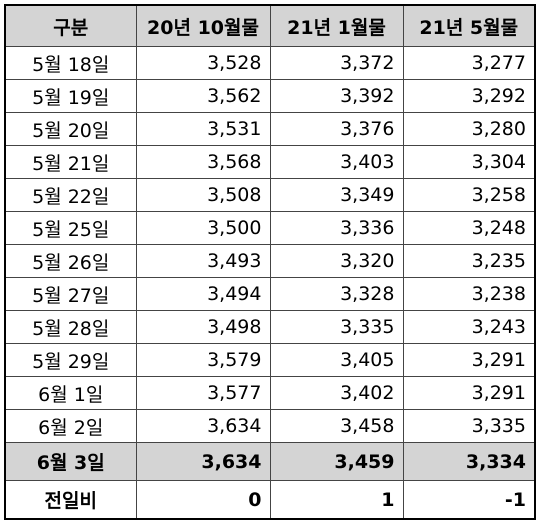  I want to click on price-cell: 3,243, so click(469, 327).